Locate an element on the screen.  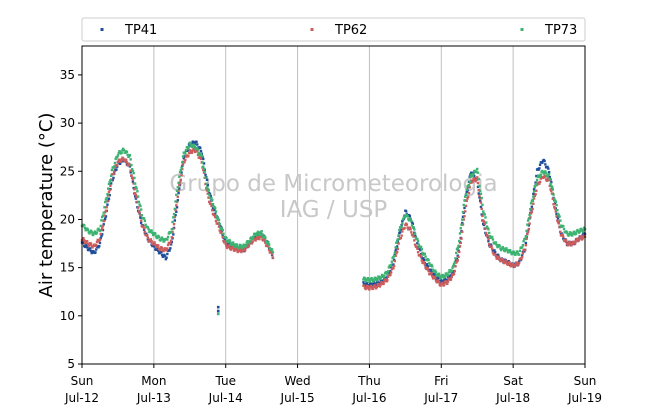
legend-label: TP41 is located at coordinates (140, 30).